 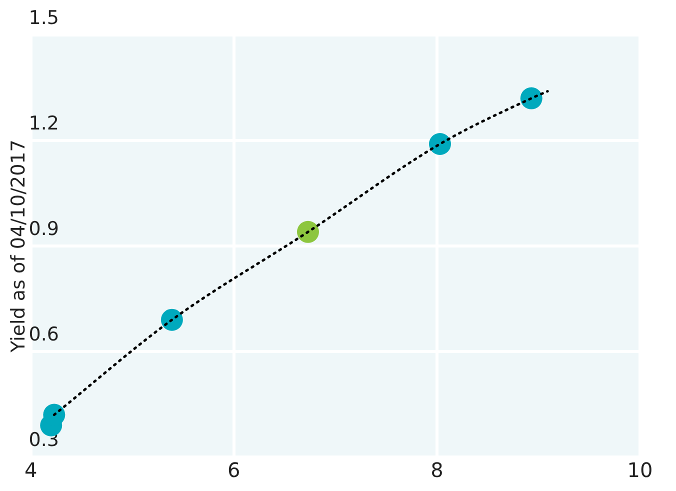 What do you see at coordinates (234, 470) in the screenshot?
I see `x-tick-label: 6` at bounding box center [234, 470].